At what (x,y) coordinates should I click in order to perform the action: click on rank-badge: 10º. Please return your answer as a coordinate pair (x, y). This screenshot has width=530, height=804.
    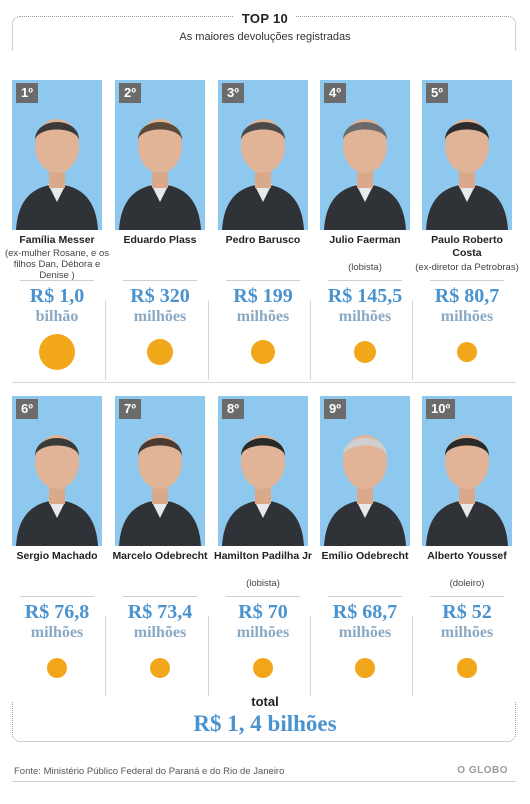
    Looking at the image, I should click on (441, 409).